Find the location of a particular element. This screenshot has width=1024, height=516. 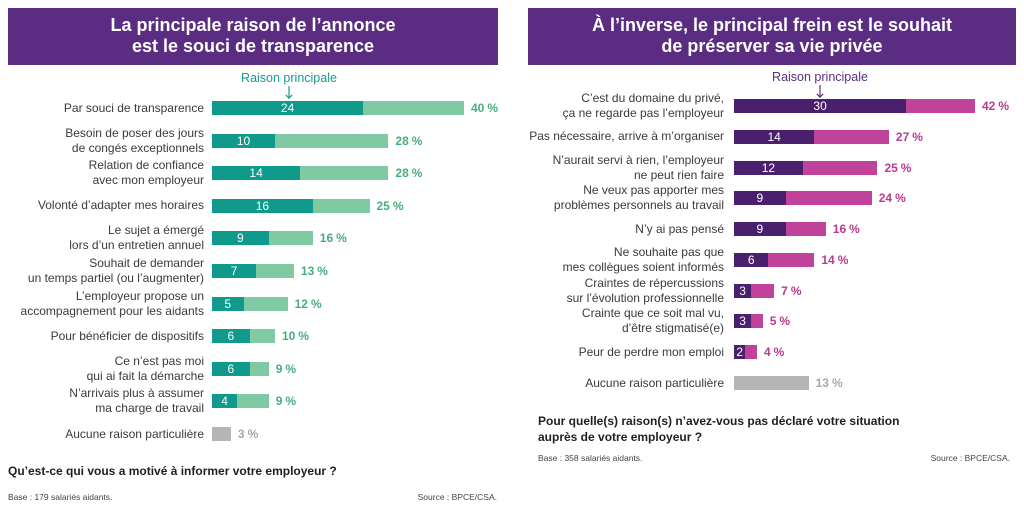

main-reason-bar: 4 is located at coordinates (225, 401).